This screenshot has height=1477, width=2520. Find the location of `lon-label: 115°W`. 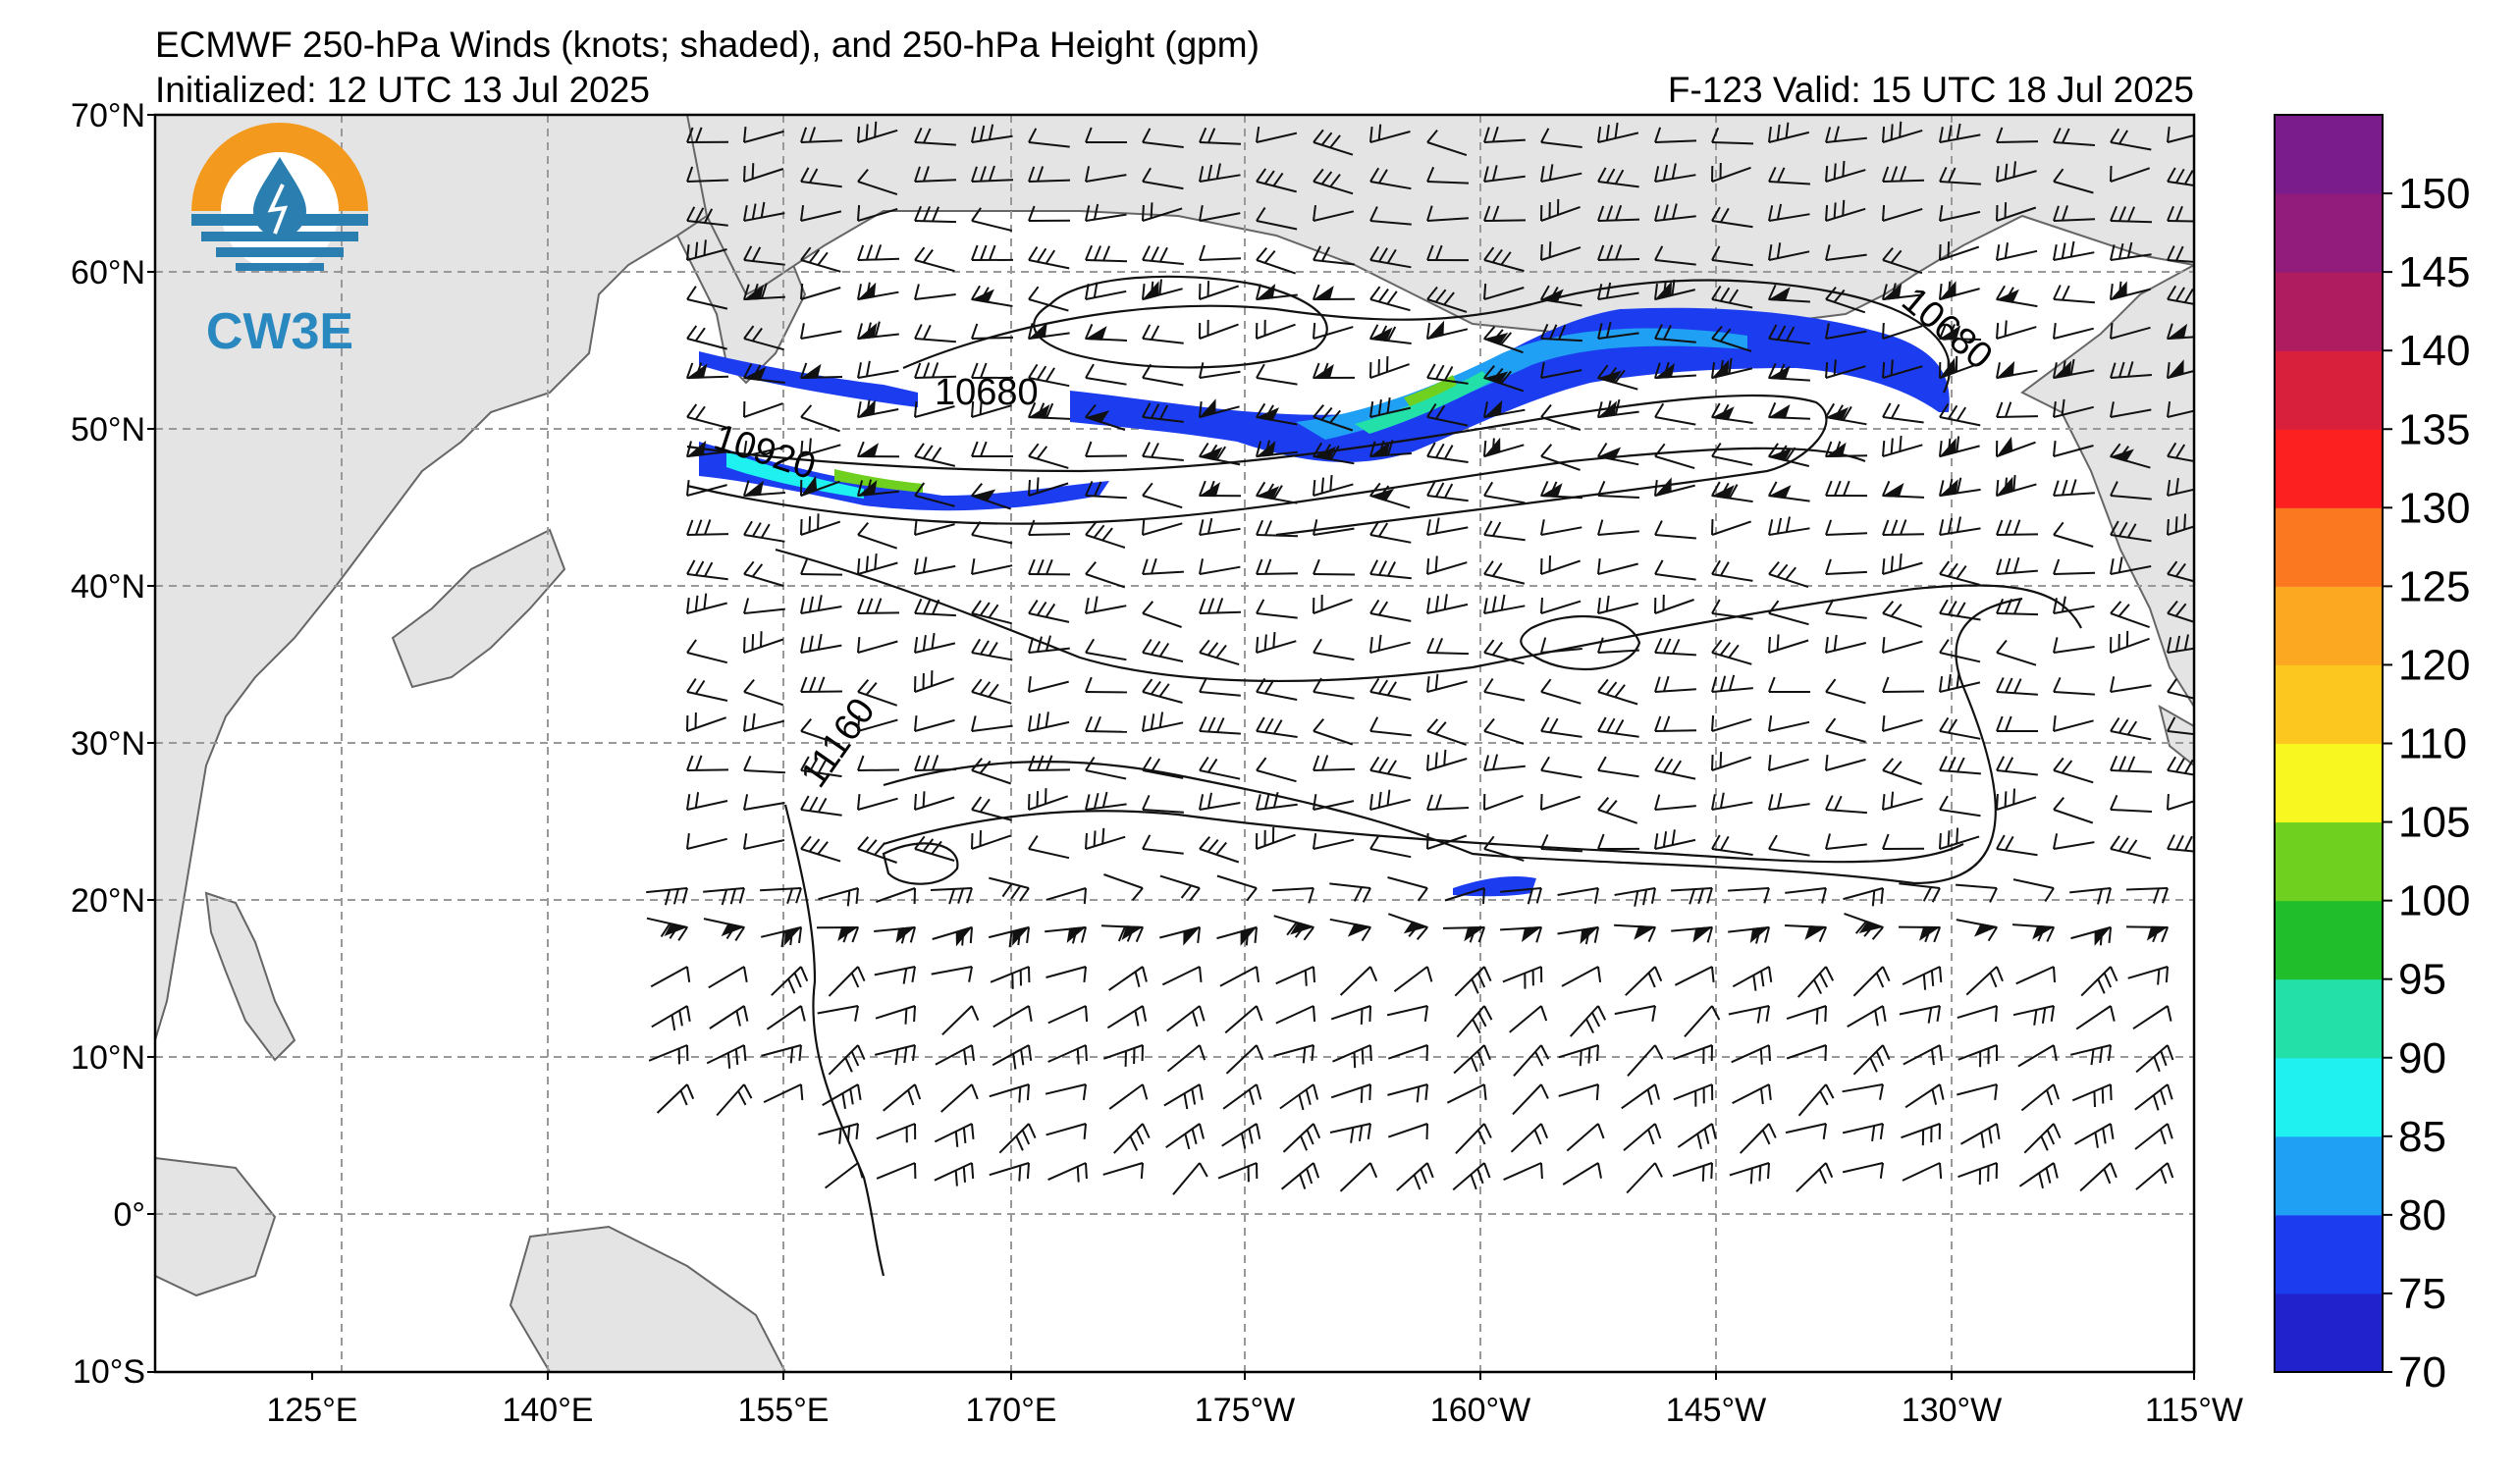

lon-label: 115°W is located at coordinates (2194, 1410).